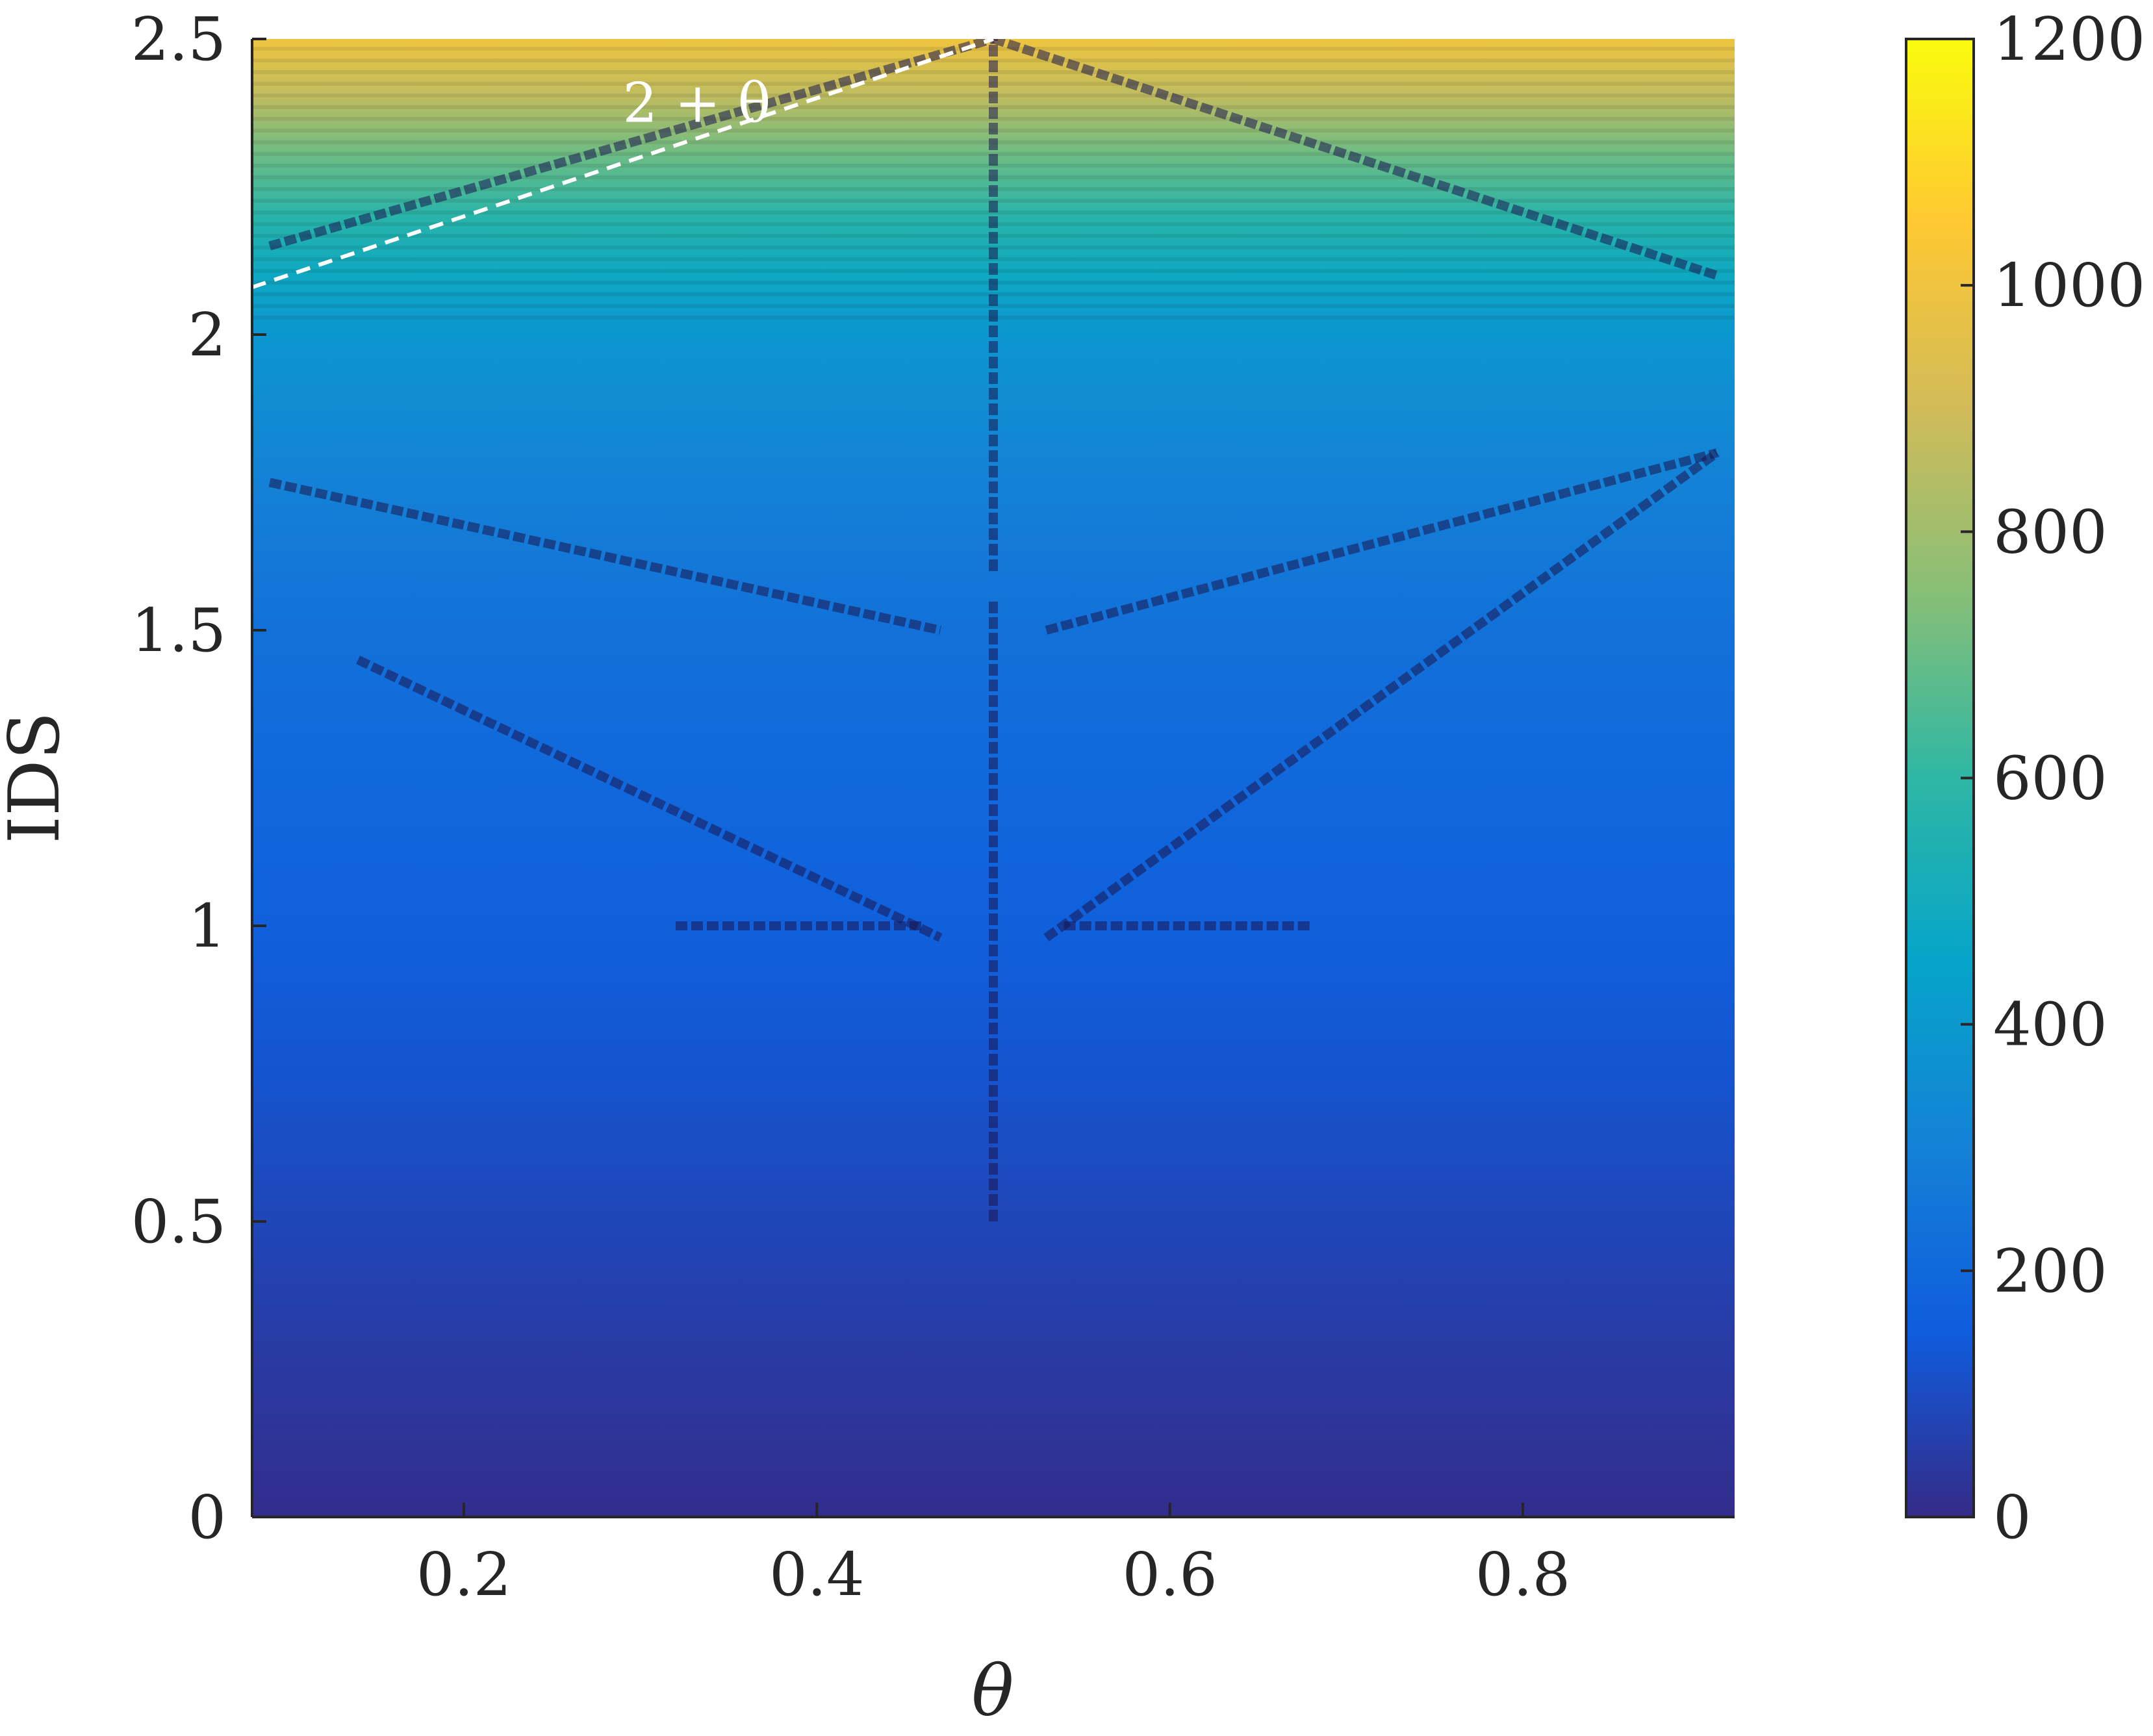 The height and width of the screenshot is (1736, 2153). Describe the element at coordinates (2051, 1271) in the screenshot. I see `colorbar-tick-label: 200` at that location.